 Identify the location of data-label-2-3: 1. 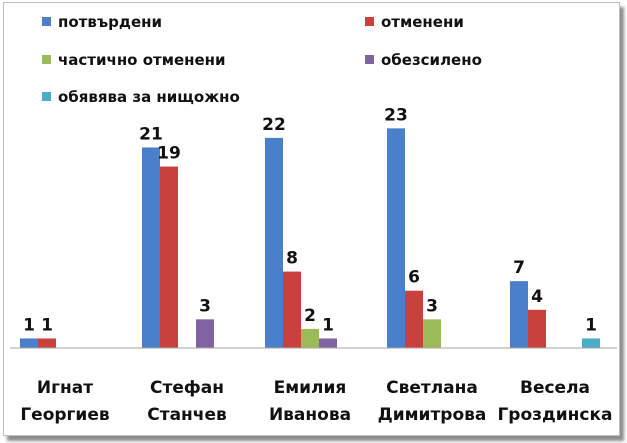
(328, 325).